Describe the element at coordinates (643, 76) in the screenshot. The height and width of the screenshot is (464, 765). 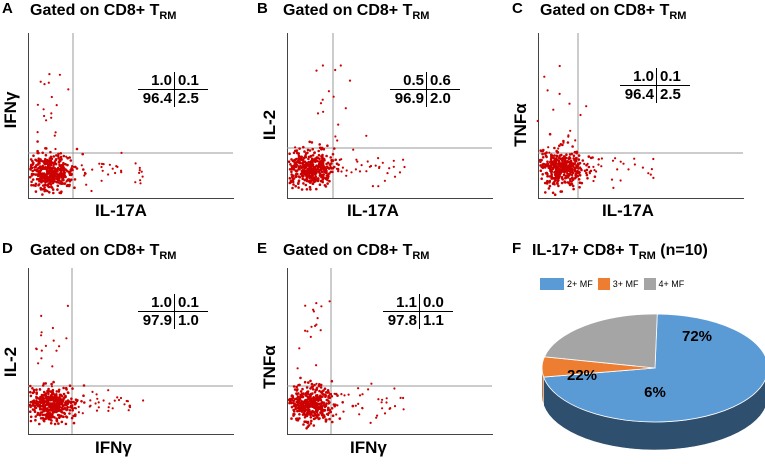
I see `quadrant-upper-left: 1.0` at that location.